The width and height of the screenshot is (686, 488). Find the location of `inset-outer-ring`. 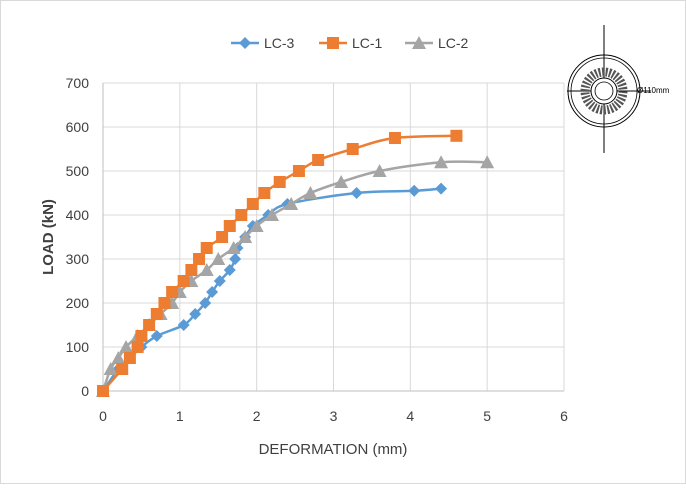

inset-outer-ring is located at coordinates (604, 91).